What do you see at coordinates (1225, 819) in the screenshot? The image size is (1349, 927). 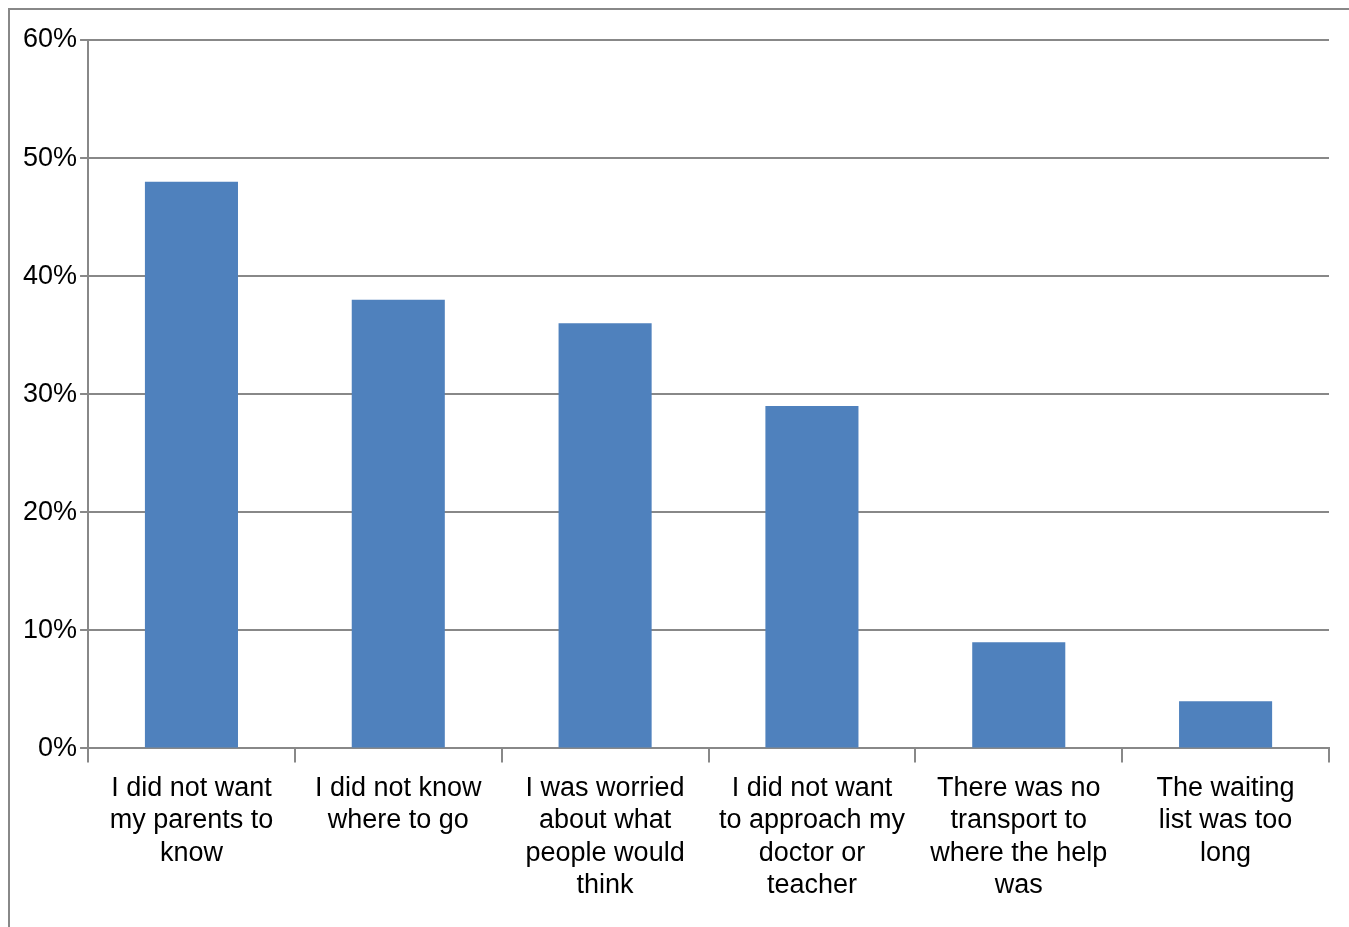 I see `x-tick-label: The waiting list was too long` at bounding box center [1225, 819].